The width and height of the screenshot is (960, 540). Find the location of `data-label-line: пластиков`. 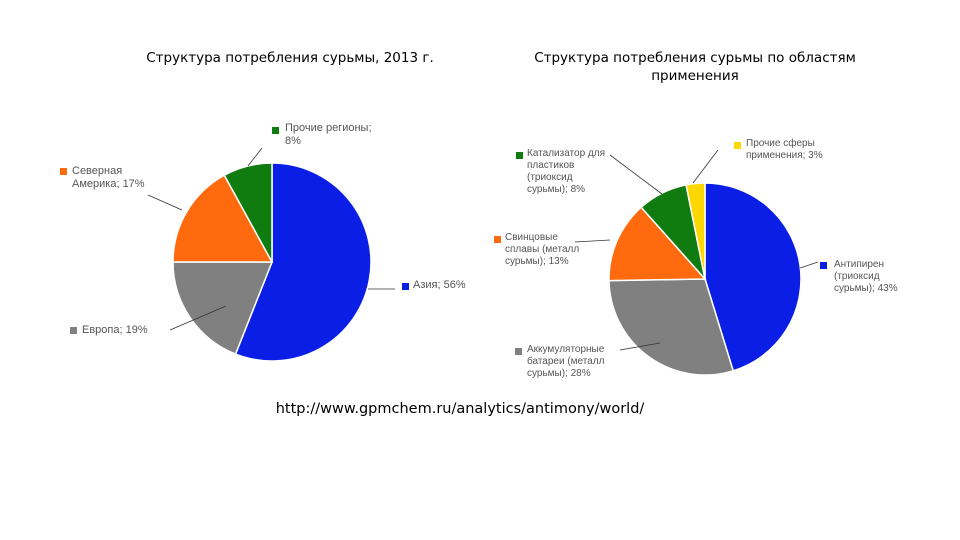

data-label-line: пластиков is located at coordinates (550, 165).